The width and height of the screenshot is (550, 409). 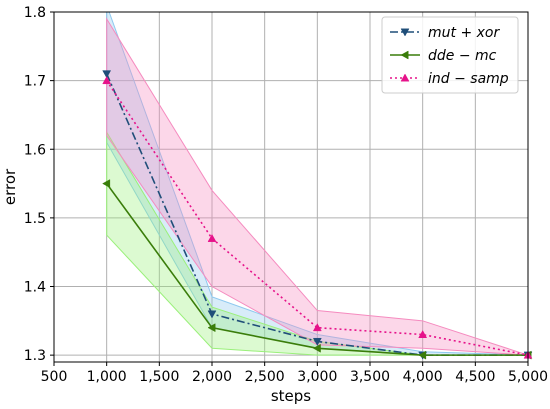 I want to click on x-tick-label: 3,500, so click(x=370, y=377).